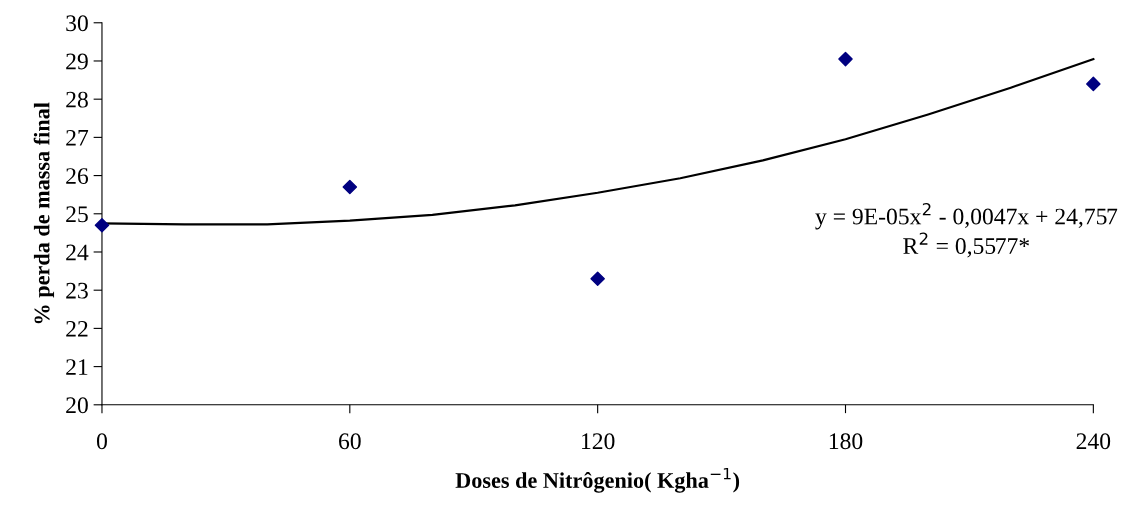 The width and height of the screenshot is (1133, 506). Describe the element at coordinates (597, 480) in the screenshot. I see `x-axis-title: Doses de Nitrôgenio( Kgha$^{−1}$)` at that location.